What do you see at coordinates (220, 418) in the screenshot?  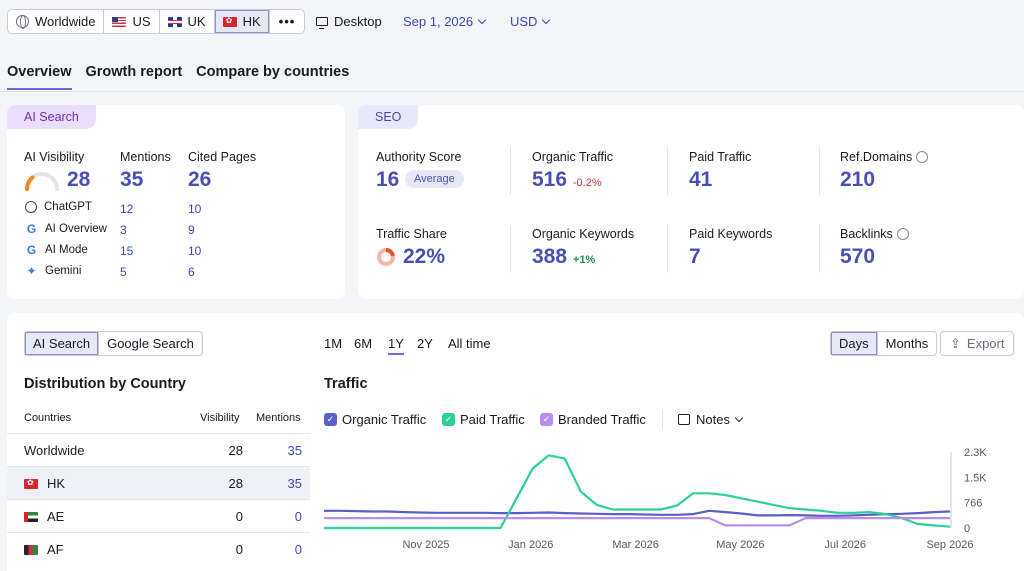 I see `col-visibility: Visibility` at bounding box center [220, 418].